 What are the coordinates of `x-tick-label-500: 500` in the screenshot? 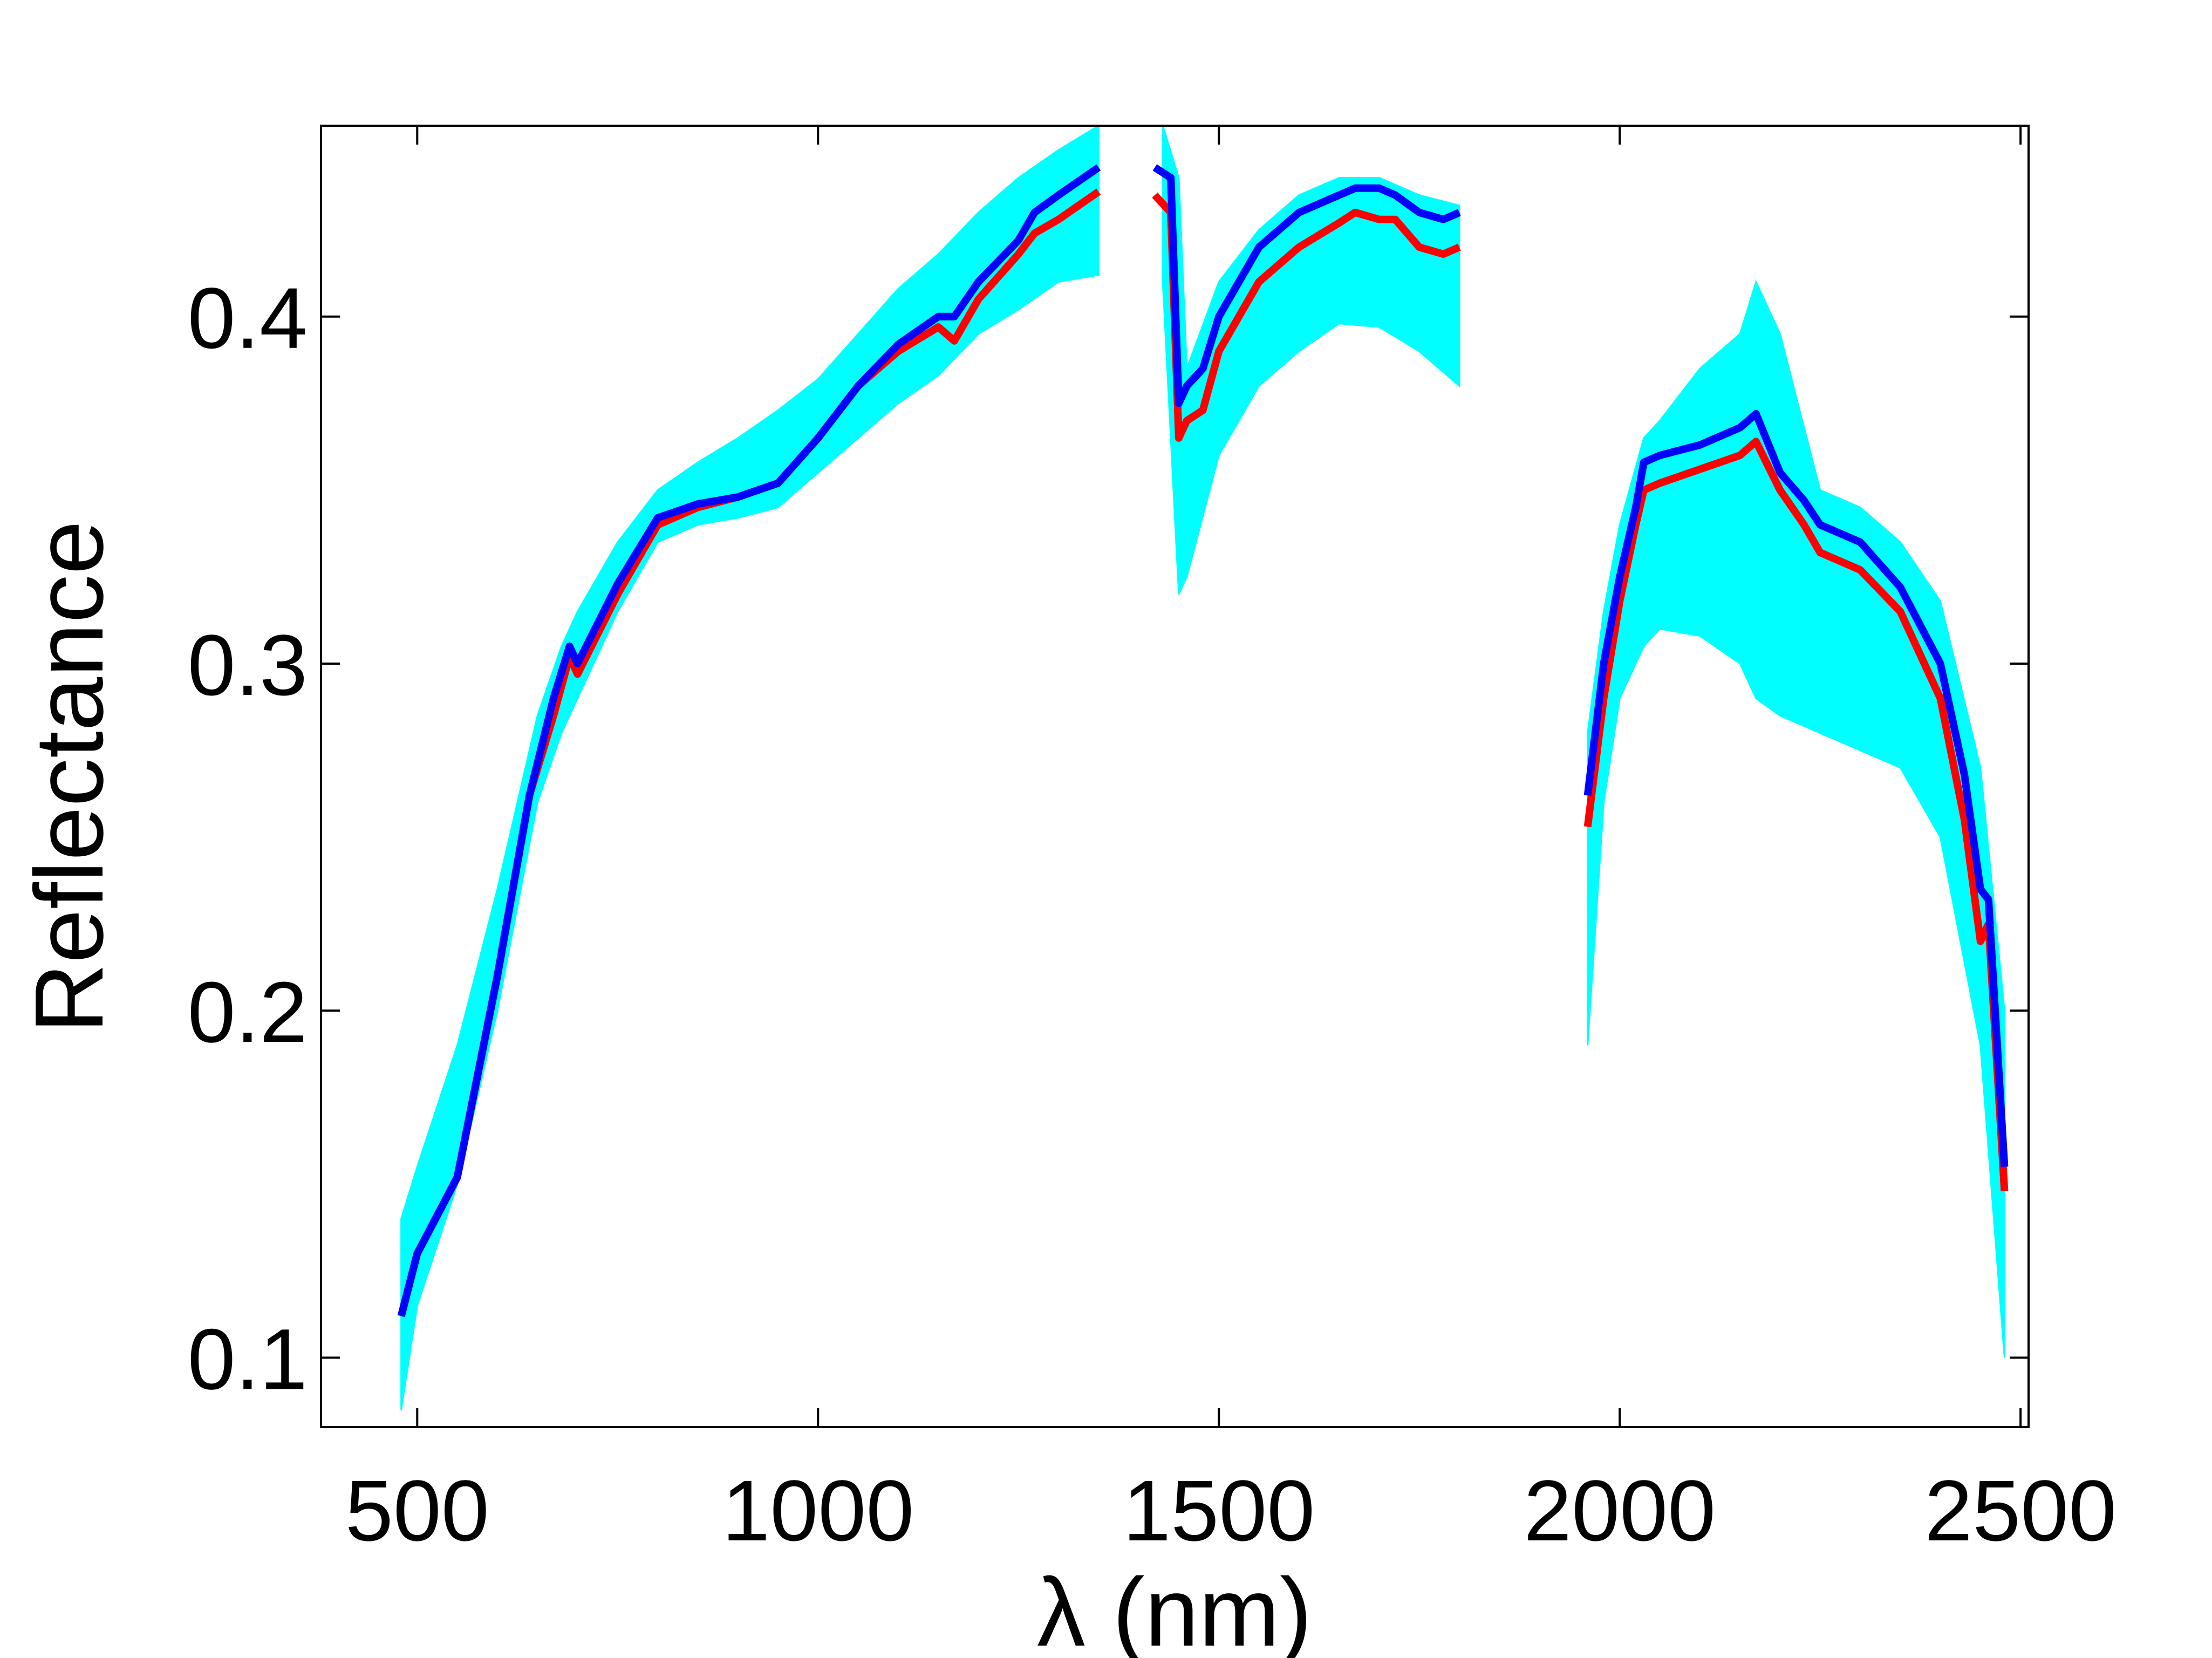 It's located at (417, 1510).